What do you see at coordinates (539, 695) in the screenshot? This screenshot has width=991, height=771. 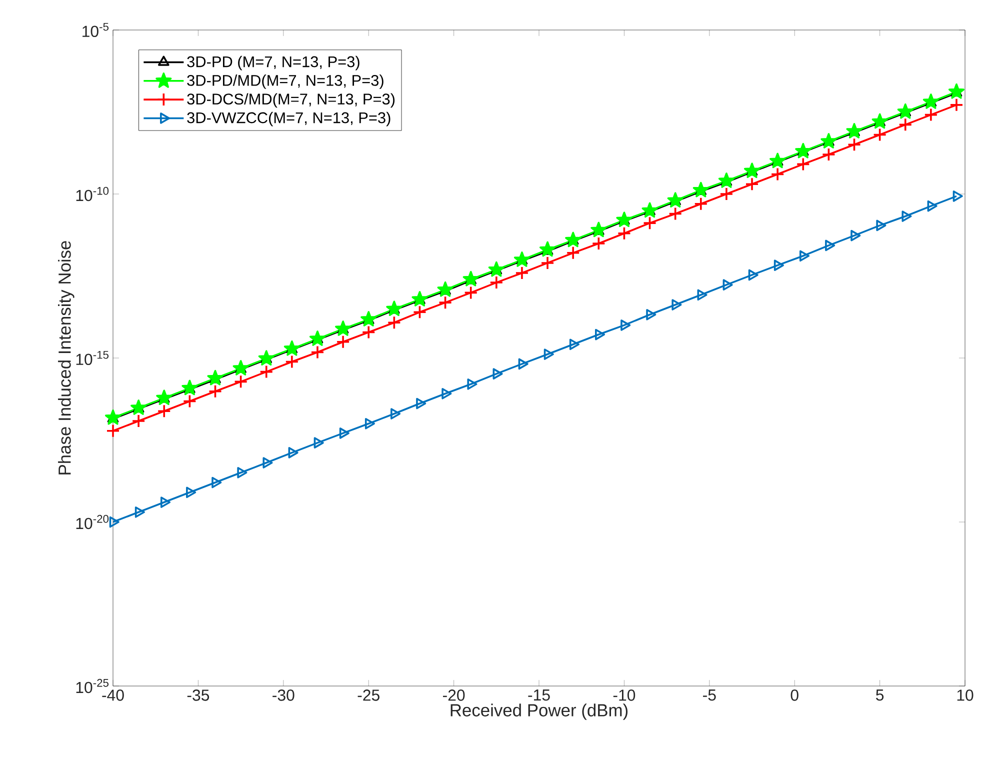 I see `x-tick-label: -15` at bounding box center [539, 695].